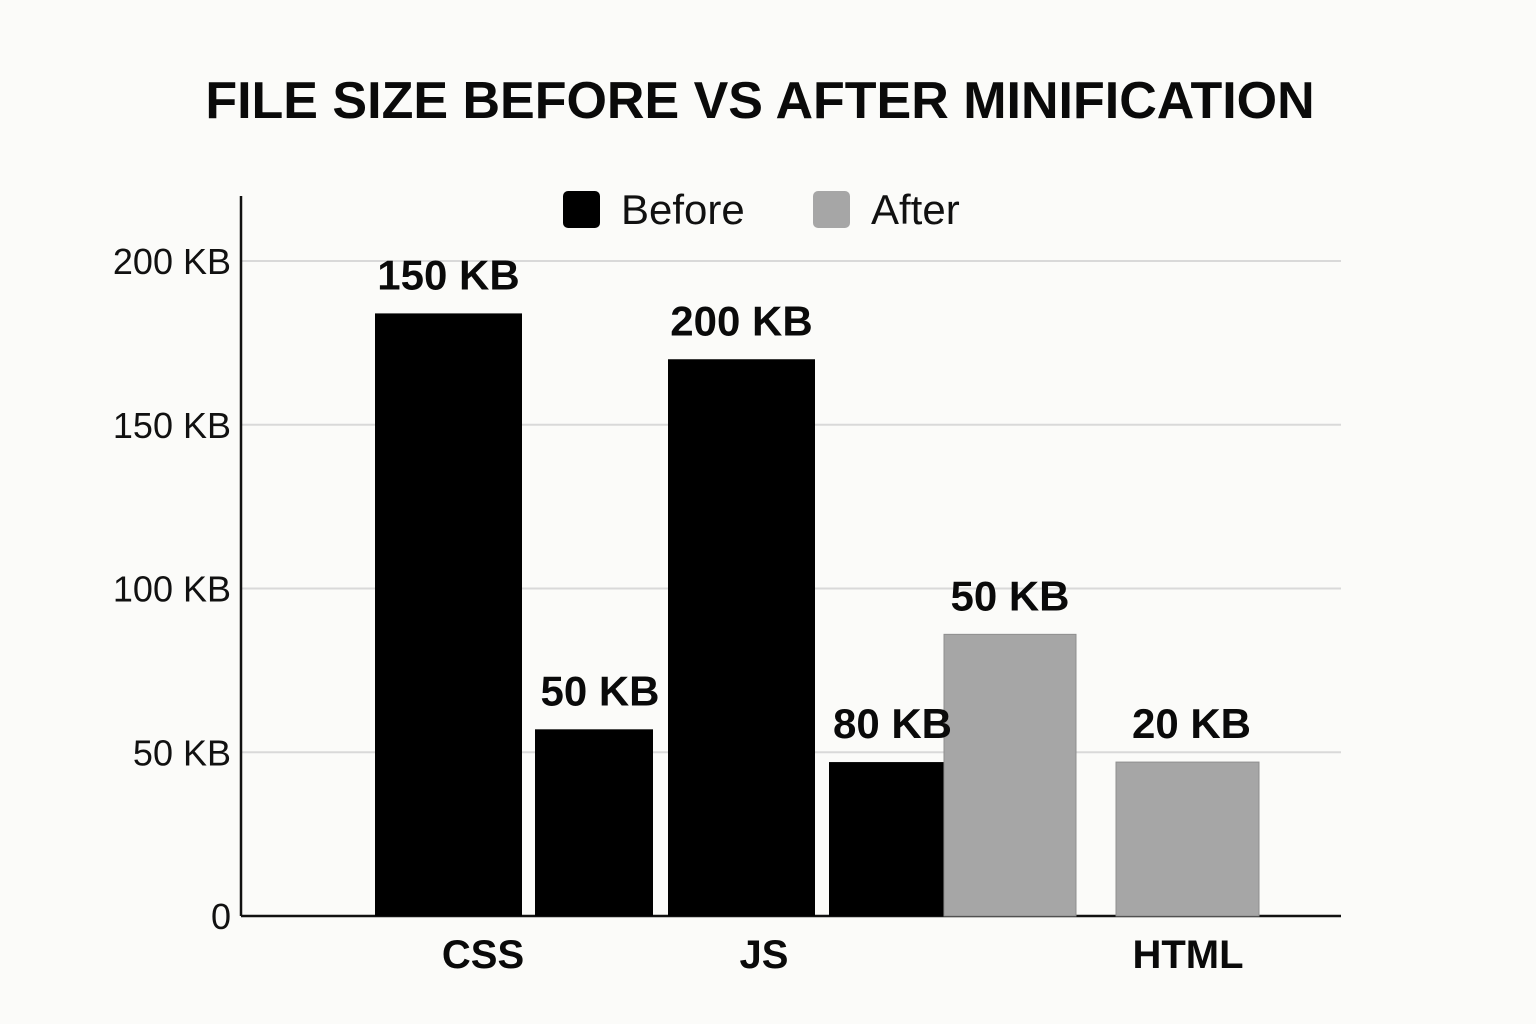 The height and width of the screenshot is (1024, 1536). Describe the element at coordinates (172, 261) in the screenshot. I see `y-tick-label: 200 KB` at that location.